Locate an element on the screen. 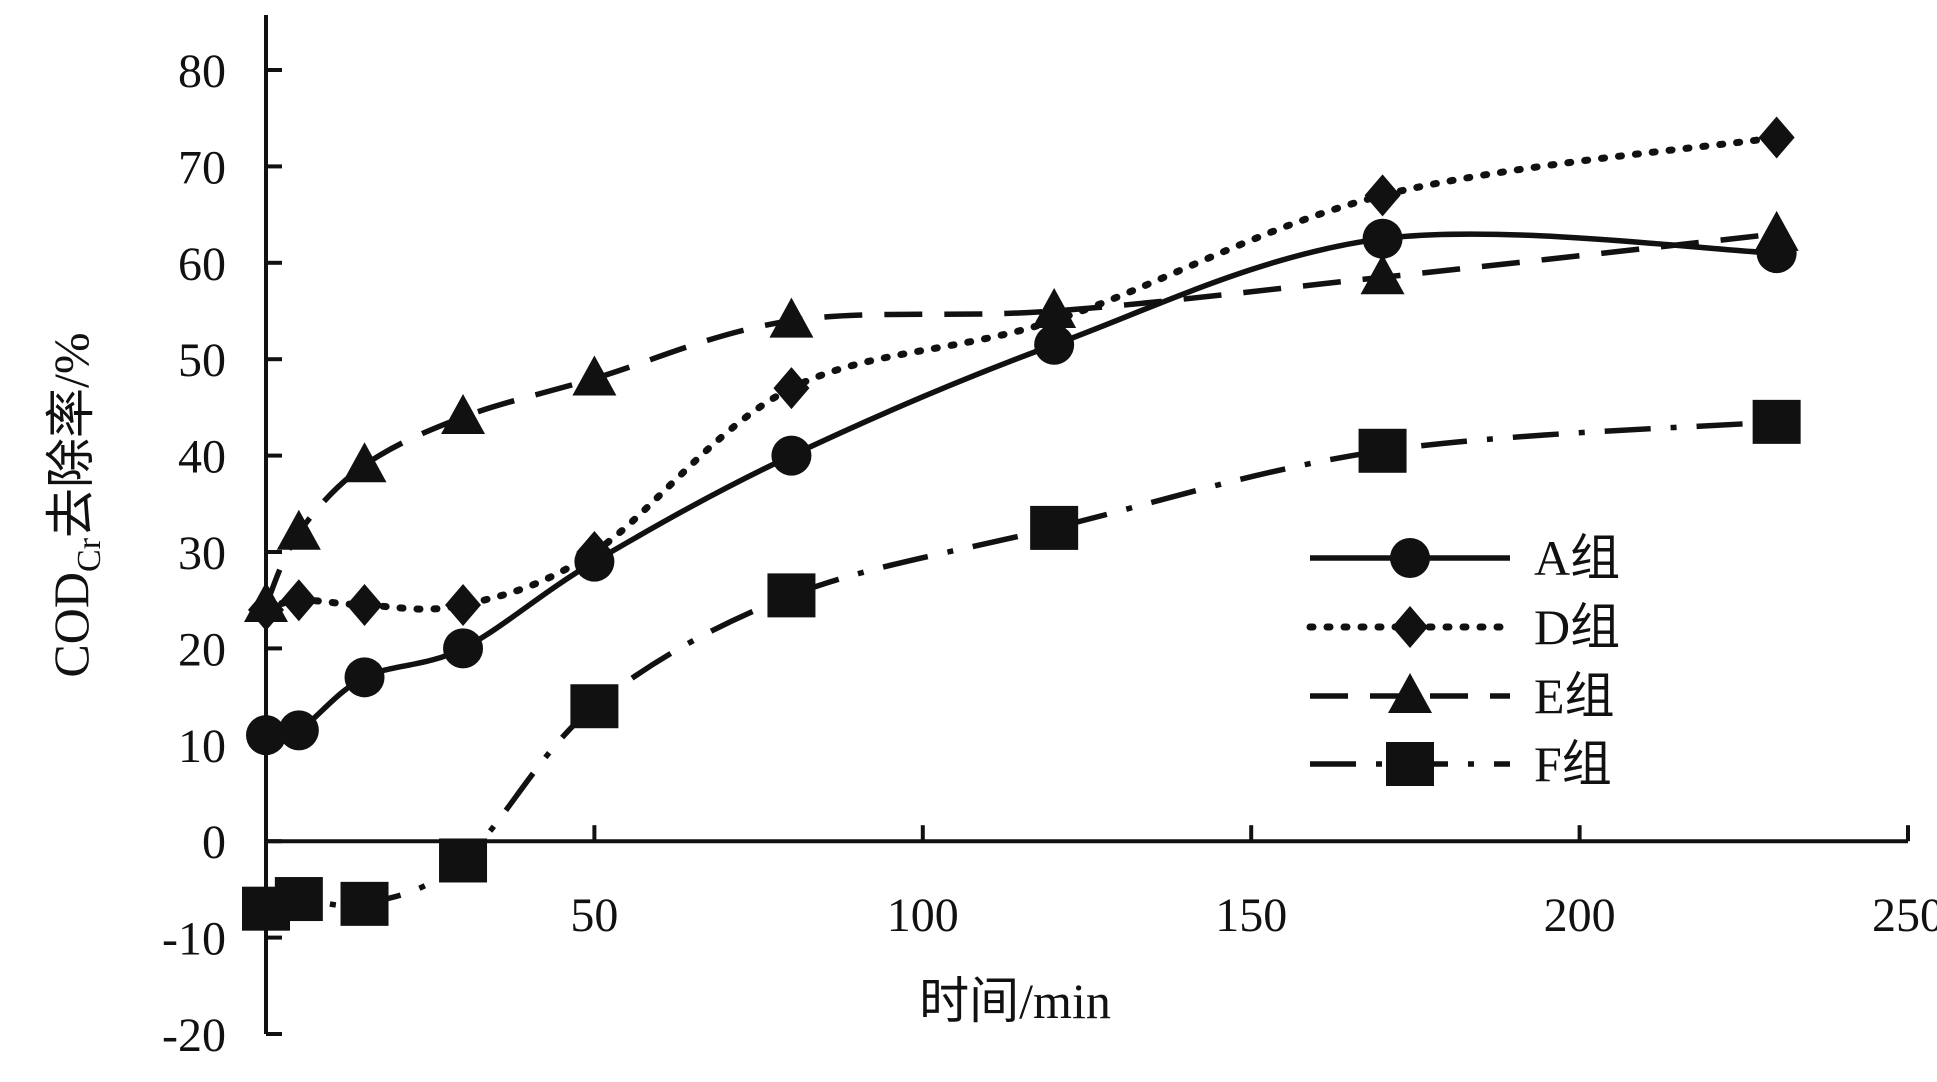 This screenshot has width=1937, height=1082. legend-item-circle: A组 is located at coordinates (1465, 558).